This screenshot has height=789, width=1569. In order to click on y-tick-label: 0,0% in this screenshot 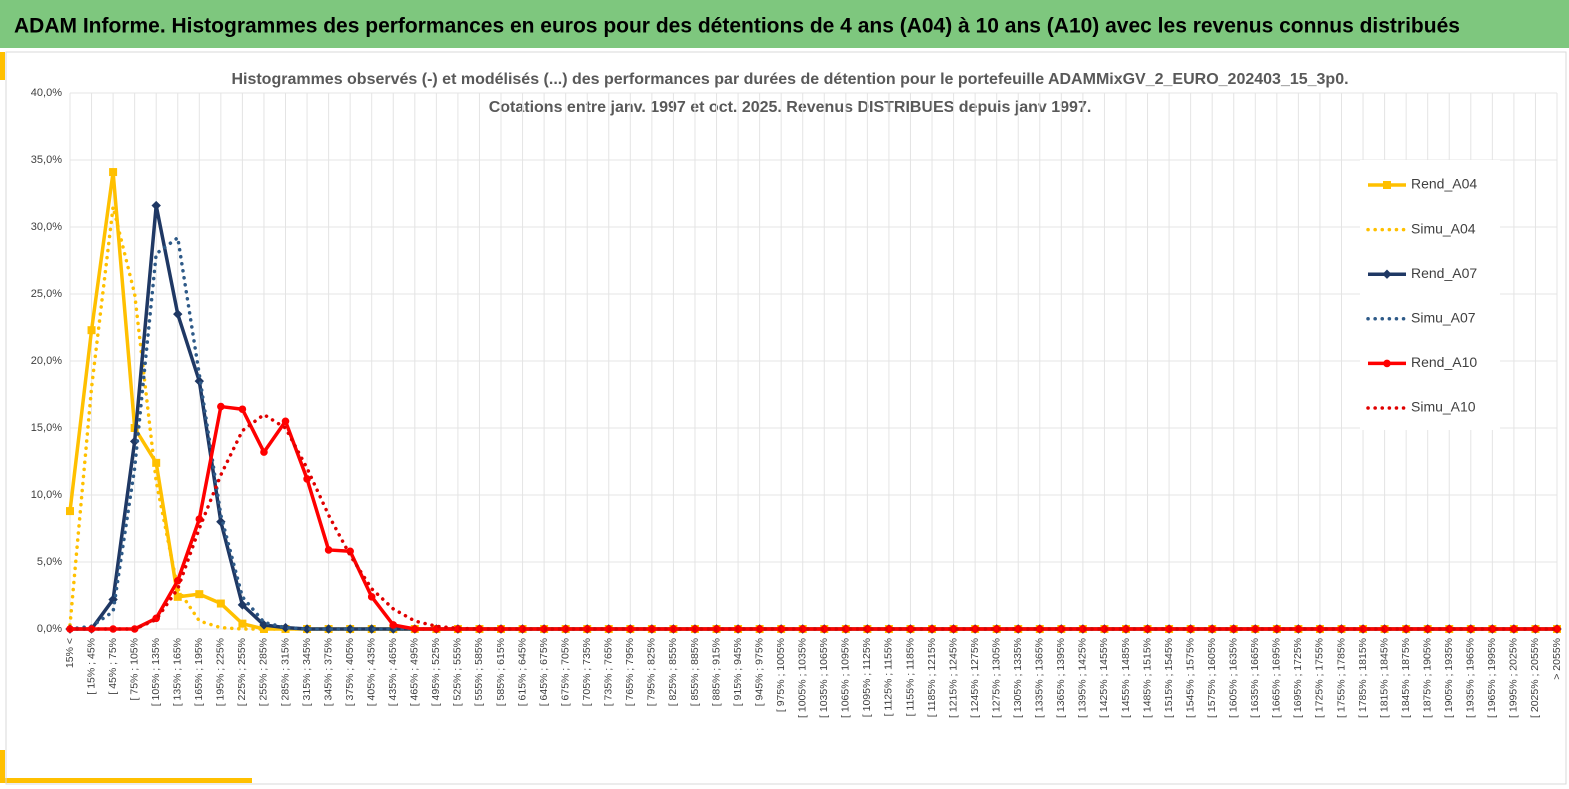, I will do `click(49, 629)`.